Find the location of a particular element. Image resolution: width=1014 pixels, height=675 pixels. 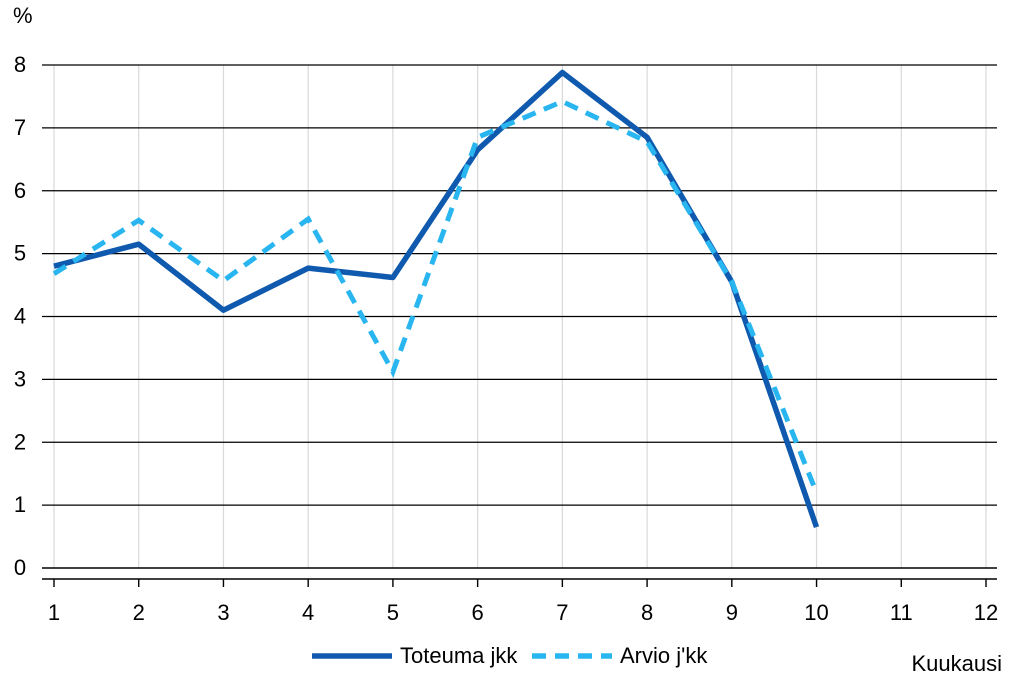

y-tick-label-0: 0 is located at coordinates (20, 567).